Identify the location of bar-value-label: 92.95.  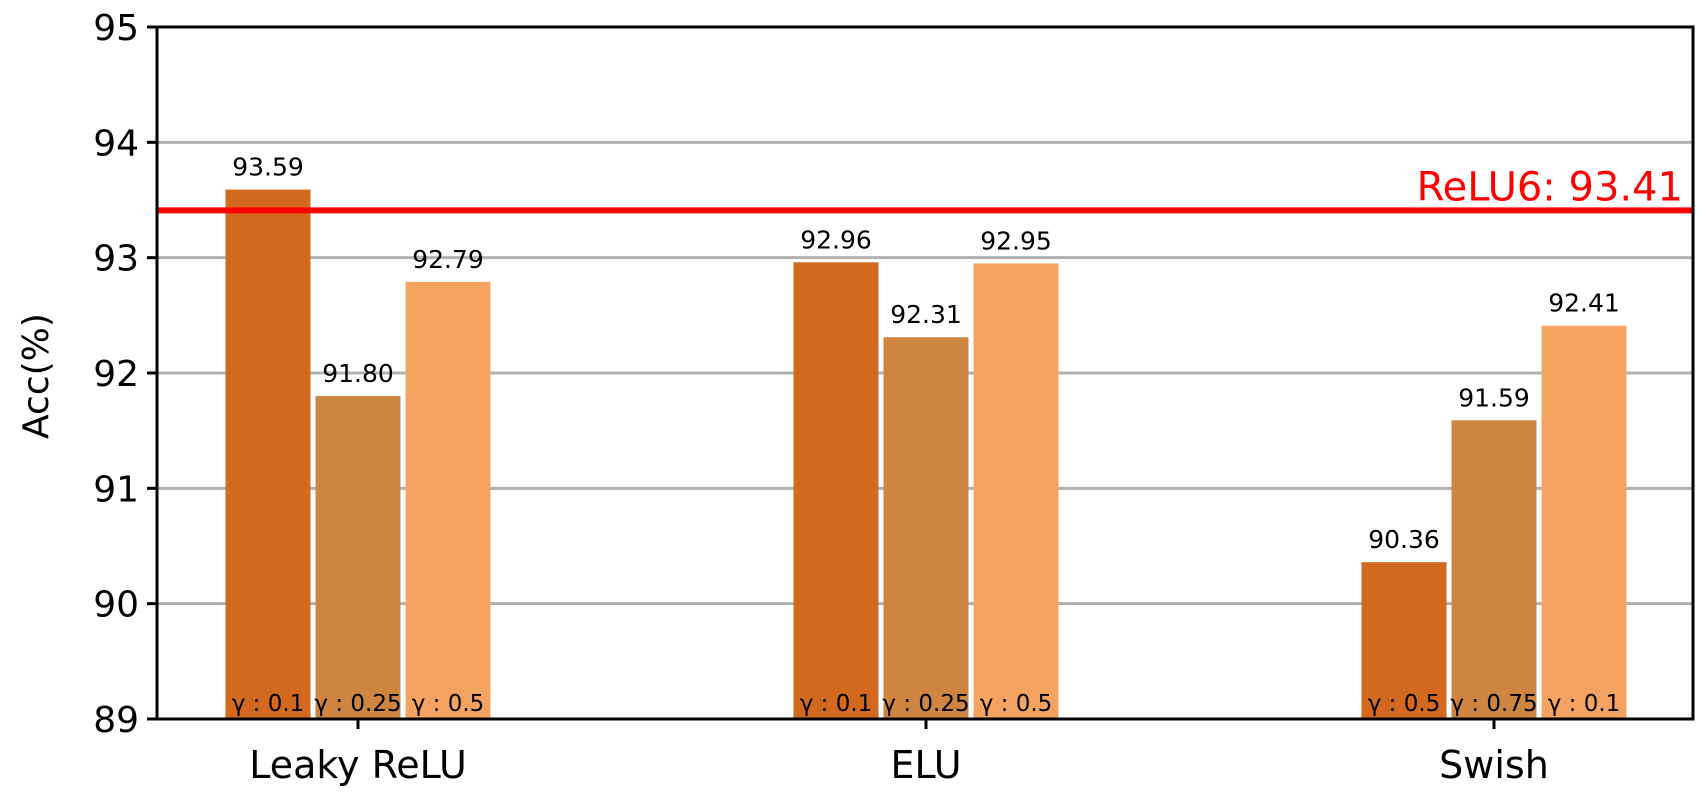
(1016, 240).